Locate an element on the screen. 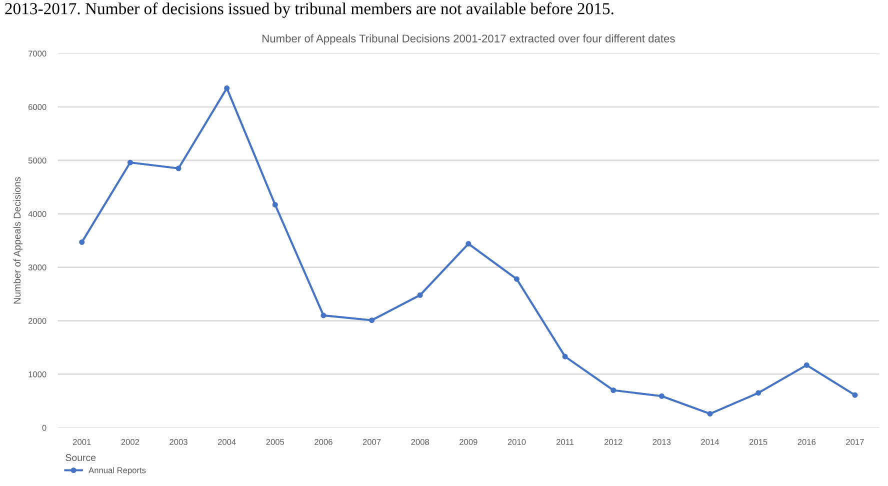  x-tick-label: 2010 is located at coordinates (517, 442).